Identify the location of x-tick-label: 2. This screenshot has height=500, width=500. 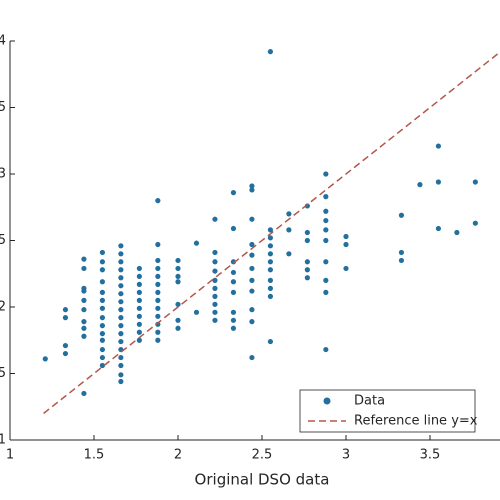
(178, 455).